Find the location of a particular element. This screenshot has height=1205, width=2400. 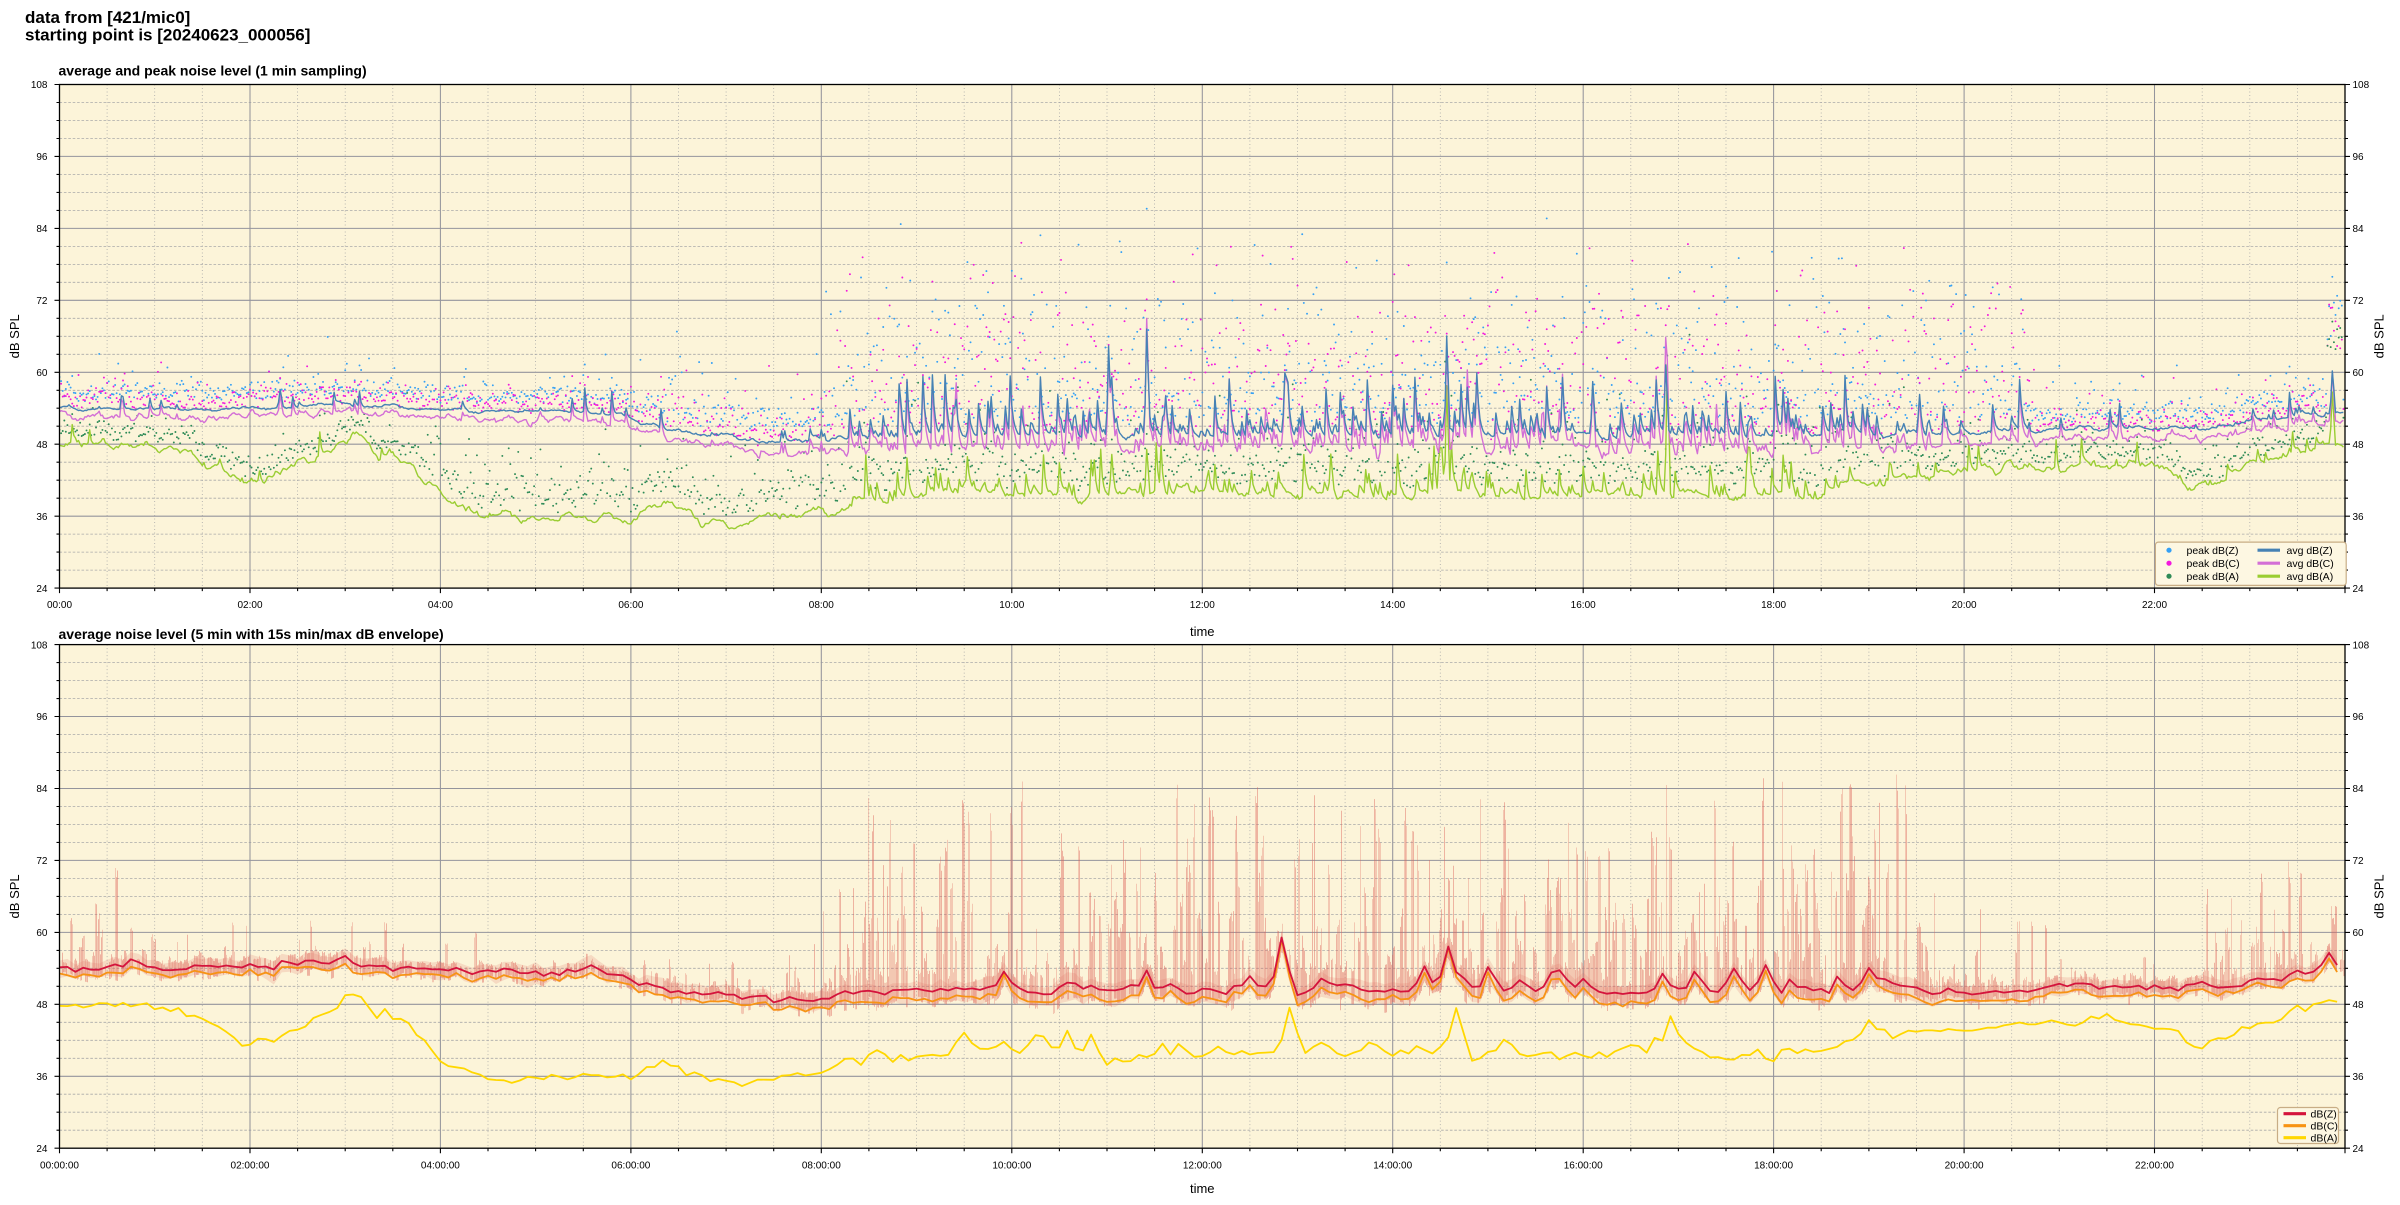

svg-text: peak dB(A) is located at coordinates (2213, 577).